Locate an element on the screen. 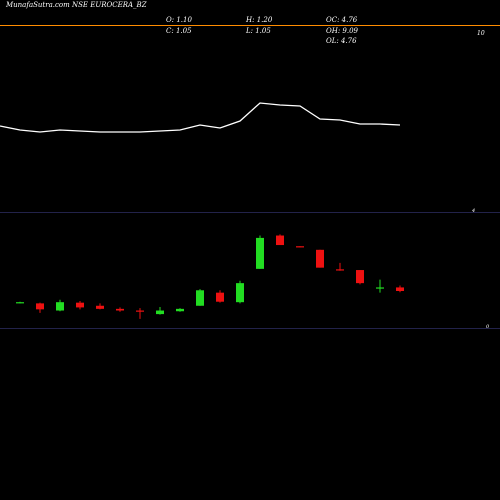 This screenshot has height=500, width=500. chart-title: MunafaSutra.com NSE EUROCERA_BZ is located at coordinates (76, 5).